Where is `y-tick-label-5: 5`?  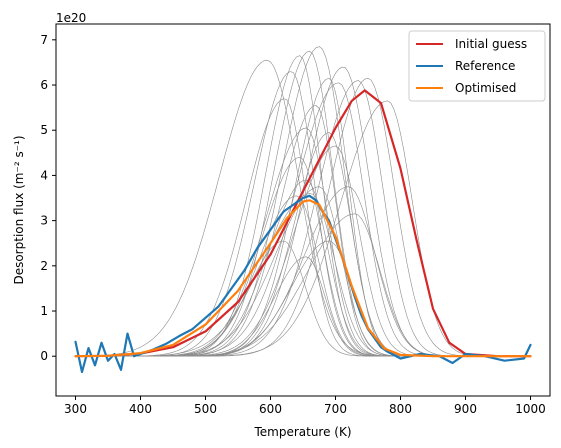 y-tick-label-5: 5 is located at coordinates (44, 130).